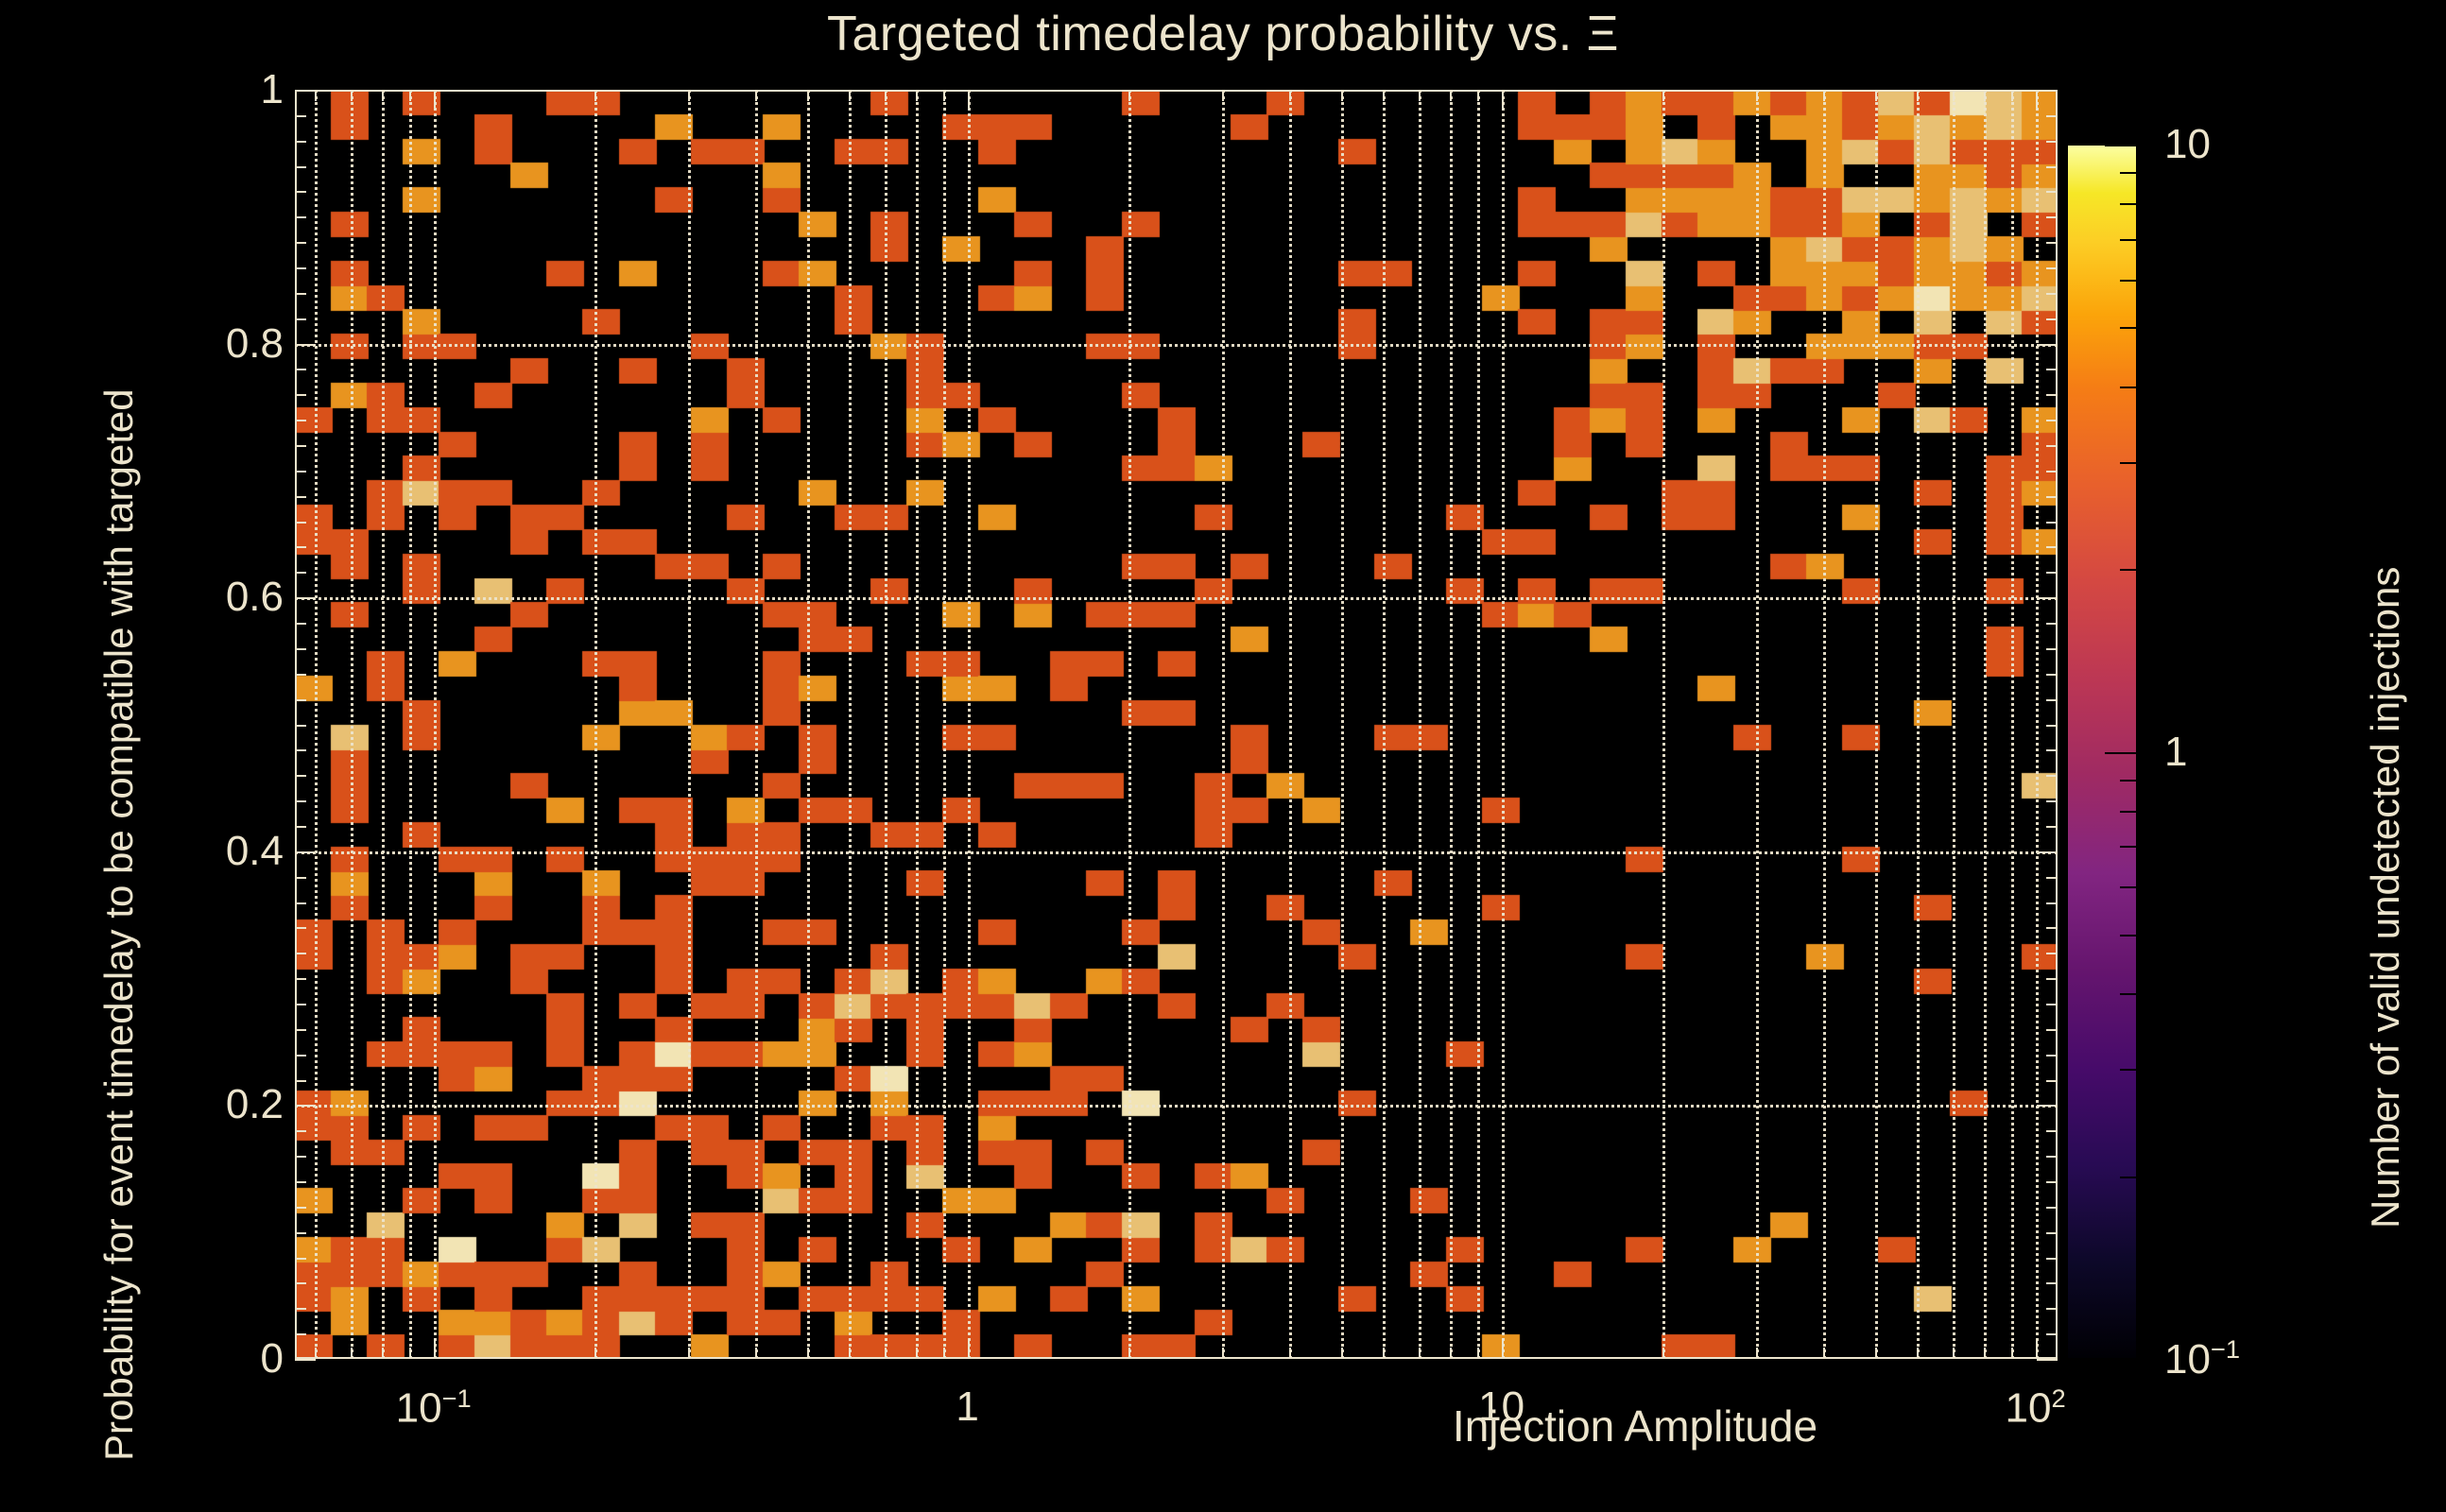 This screenshot has height=1512, width=2446. Describe the element at coordinates (1223, 34) in the screenshot. I see `chart-title: Targeted timedelay probability vs. Ξ` at that location.